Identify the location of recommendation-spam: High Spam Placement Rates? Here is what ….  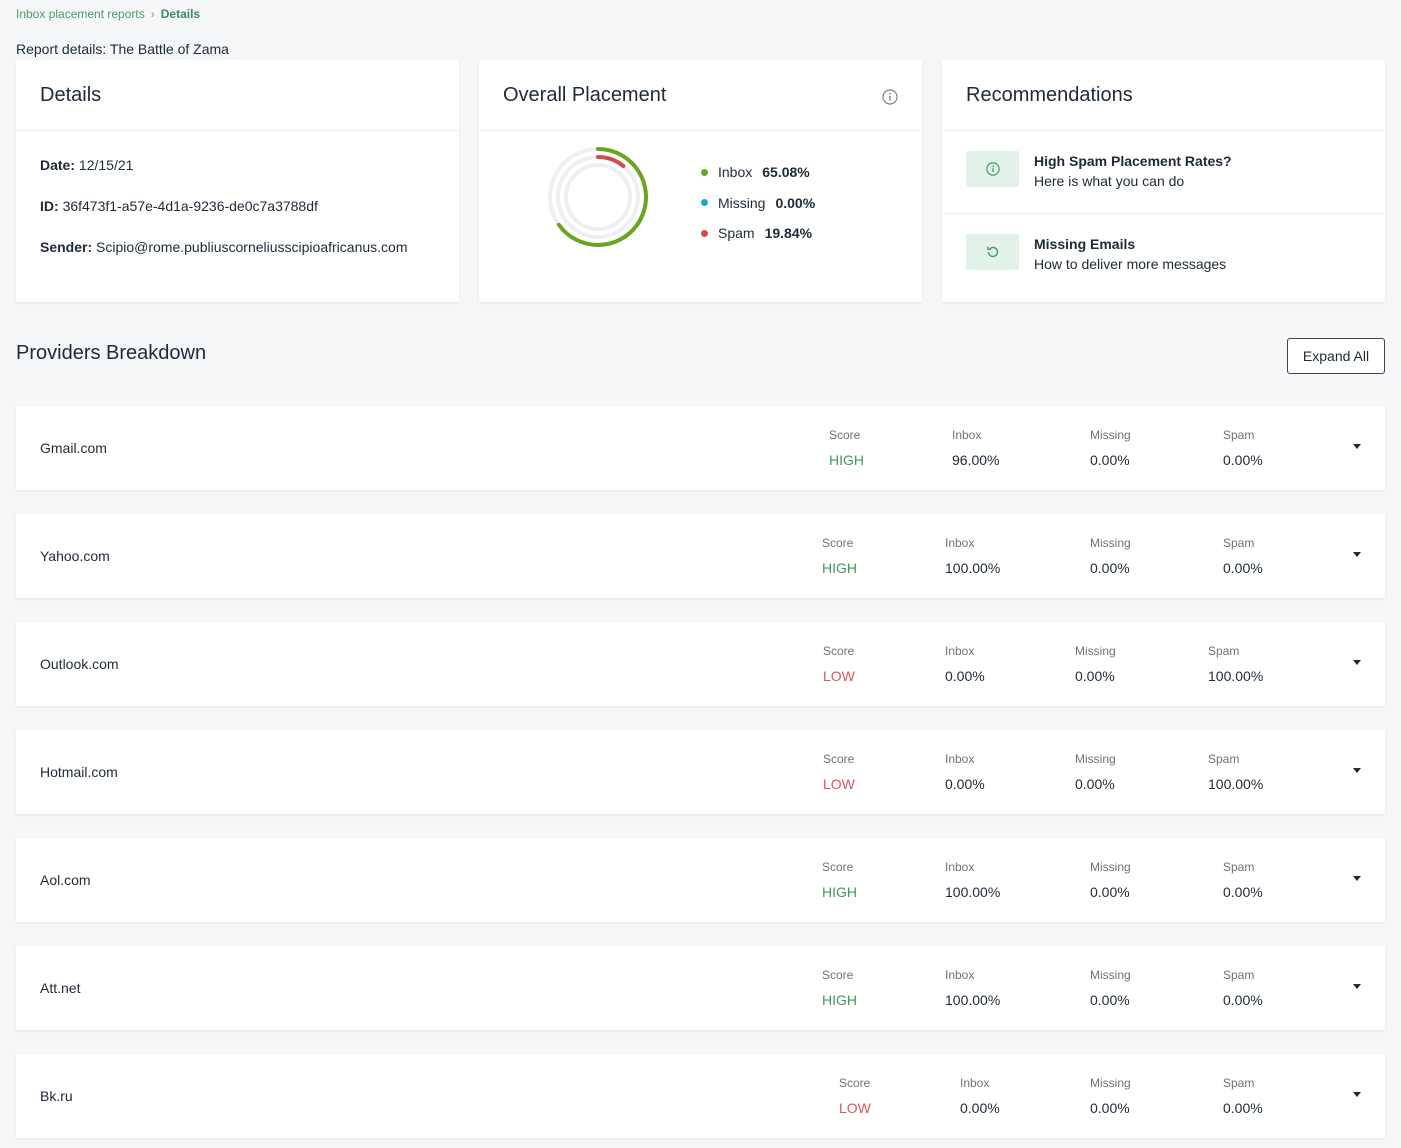
(1163, 172).